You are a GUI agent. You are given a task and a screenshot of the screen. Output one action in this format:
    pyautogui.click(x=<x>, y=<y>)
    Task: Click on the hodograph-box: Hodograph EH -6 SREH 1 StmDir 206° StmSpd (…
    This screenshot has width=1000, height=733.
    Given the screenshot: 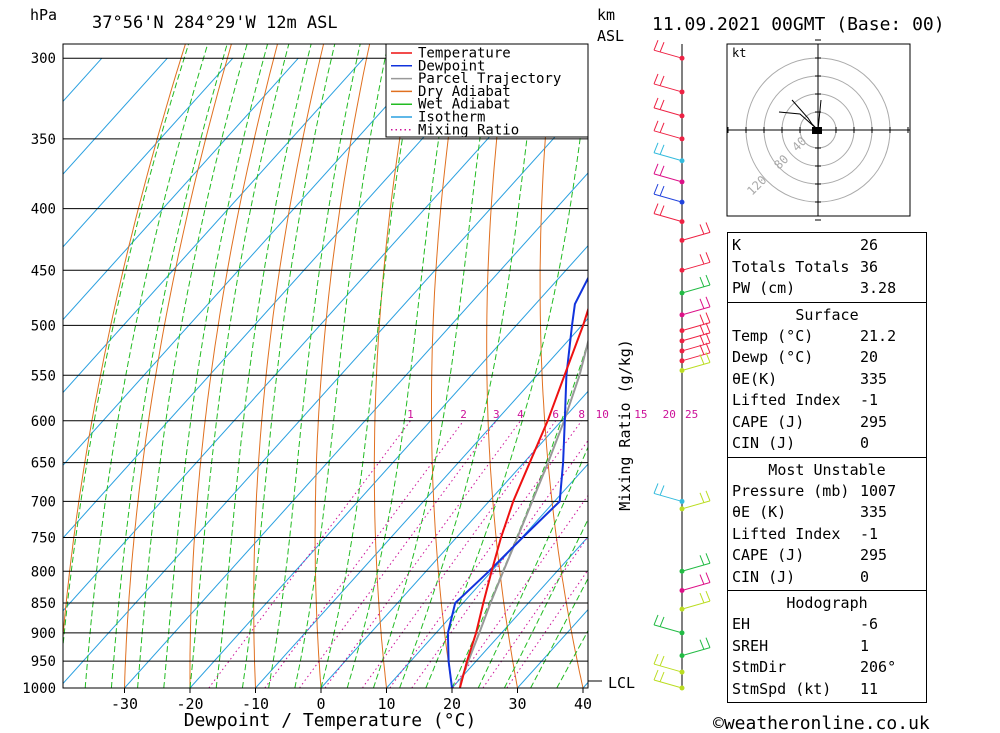 What is the action you would take?
    pyautogui.click(x=827, y=646)
    